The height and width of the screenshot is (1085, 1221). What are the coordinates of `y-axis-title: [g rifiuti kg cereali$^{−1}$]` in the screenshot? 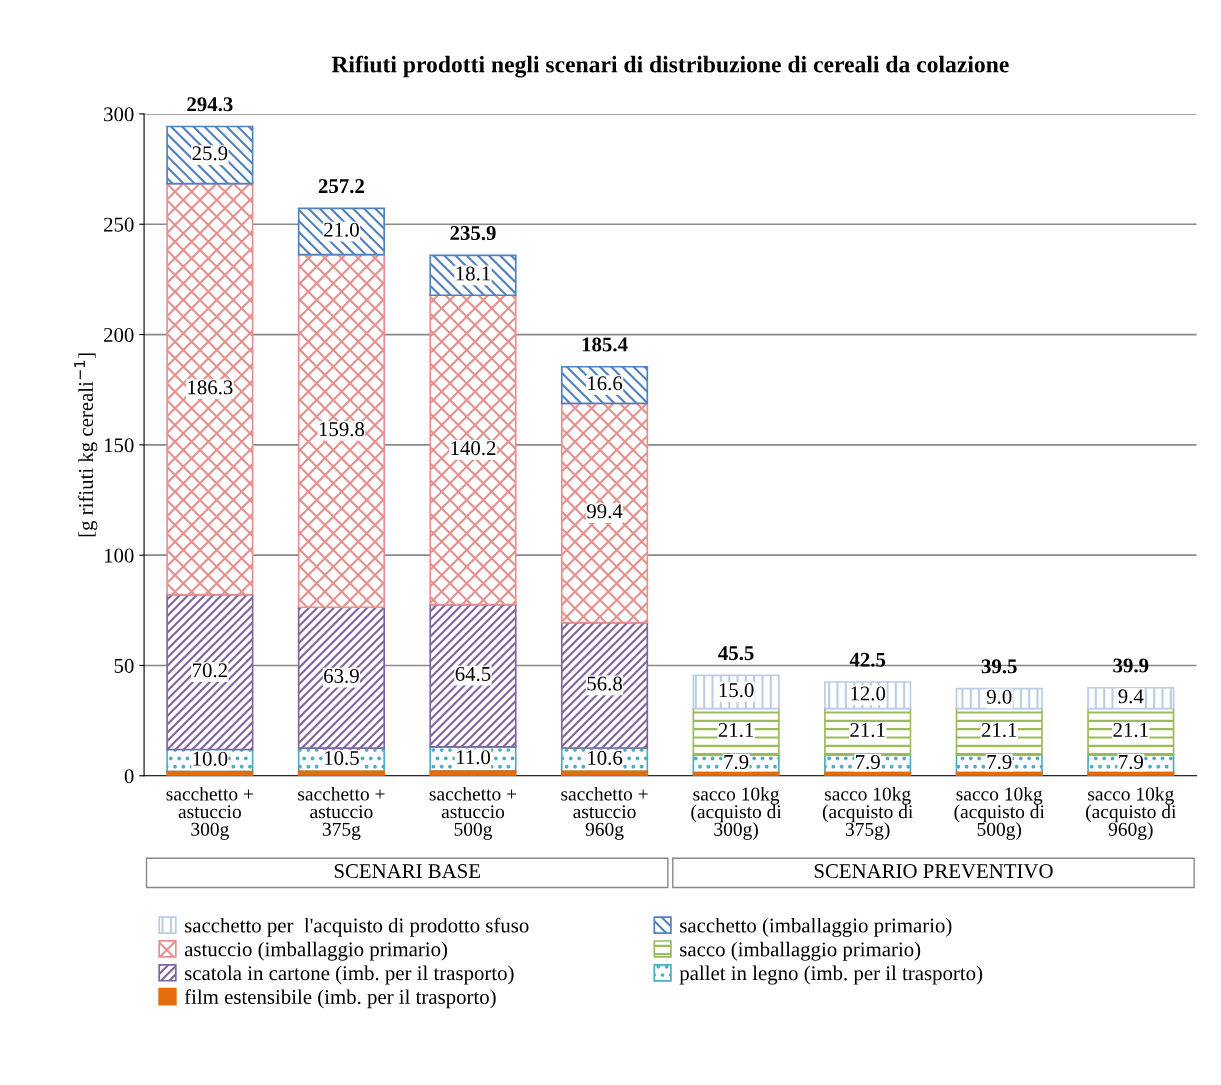 It's located at (86, 445).